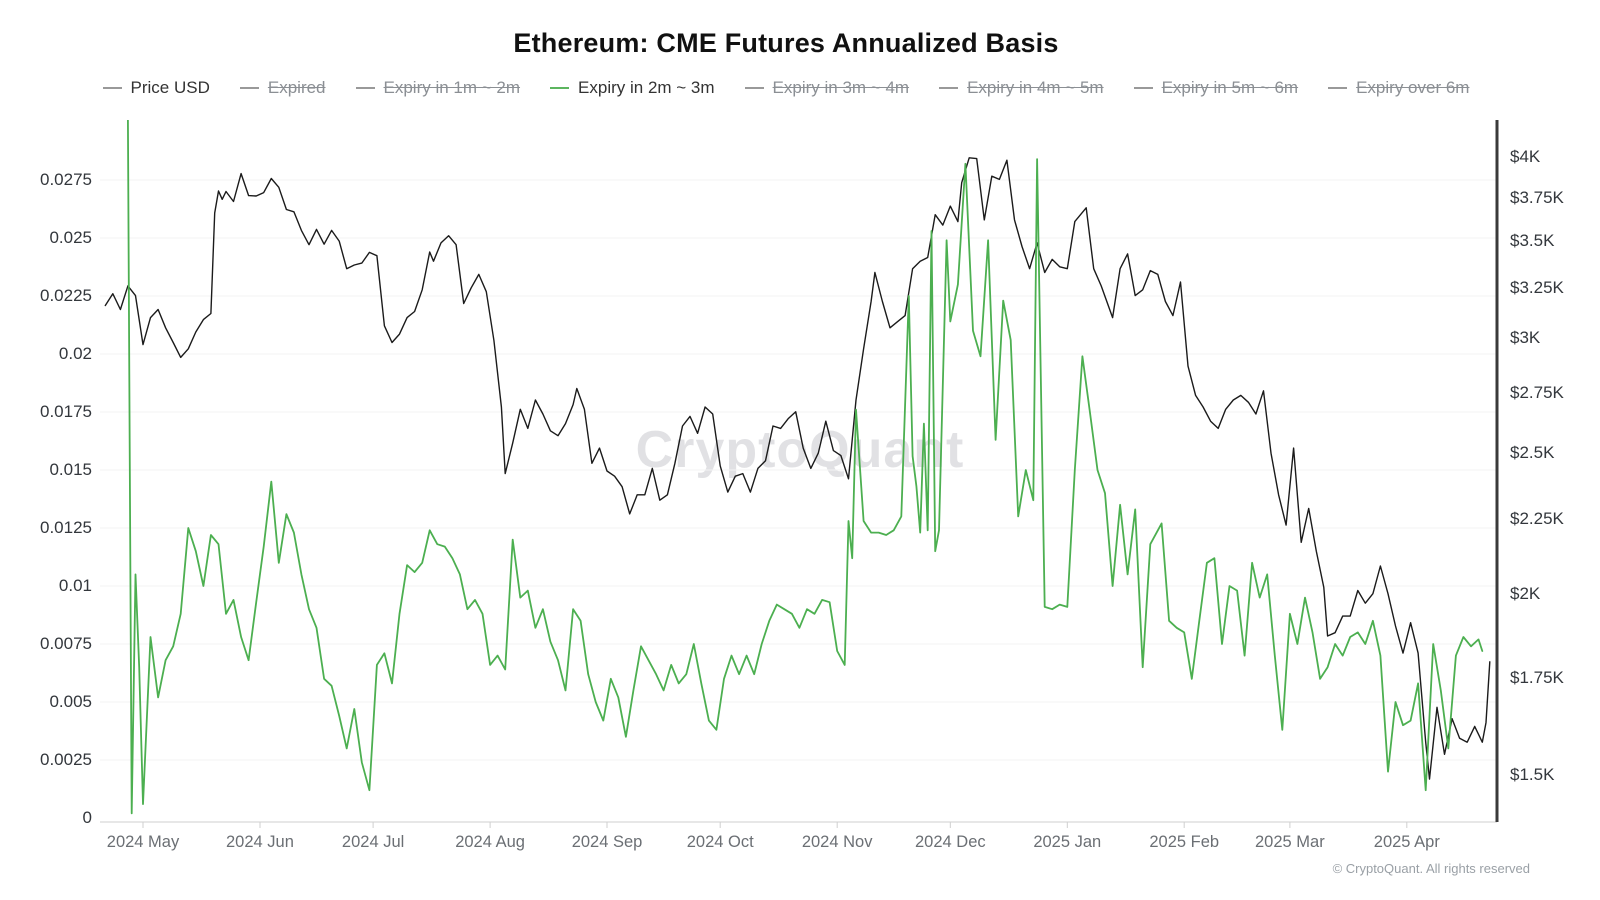 Image resolution: width=1600 pixels, height=900 pixels. I want to click on legend-item-label: Expiry in 2m ~ 3m, so click(646, 87).